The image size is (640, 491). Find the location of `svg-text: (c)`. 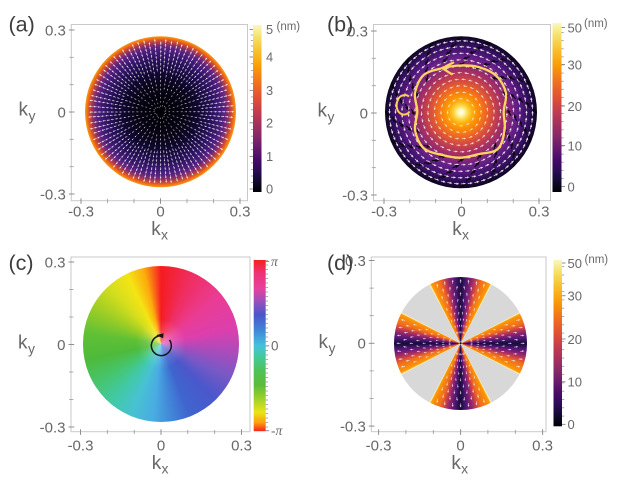

svg-text: (c) is located at coordinates (21, 263).